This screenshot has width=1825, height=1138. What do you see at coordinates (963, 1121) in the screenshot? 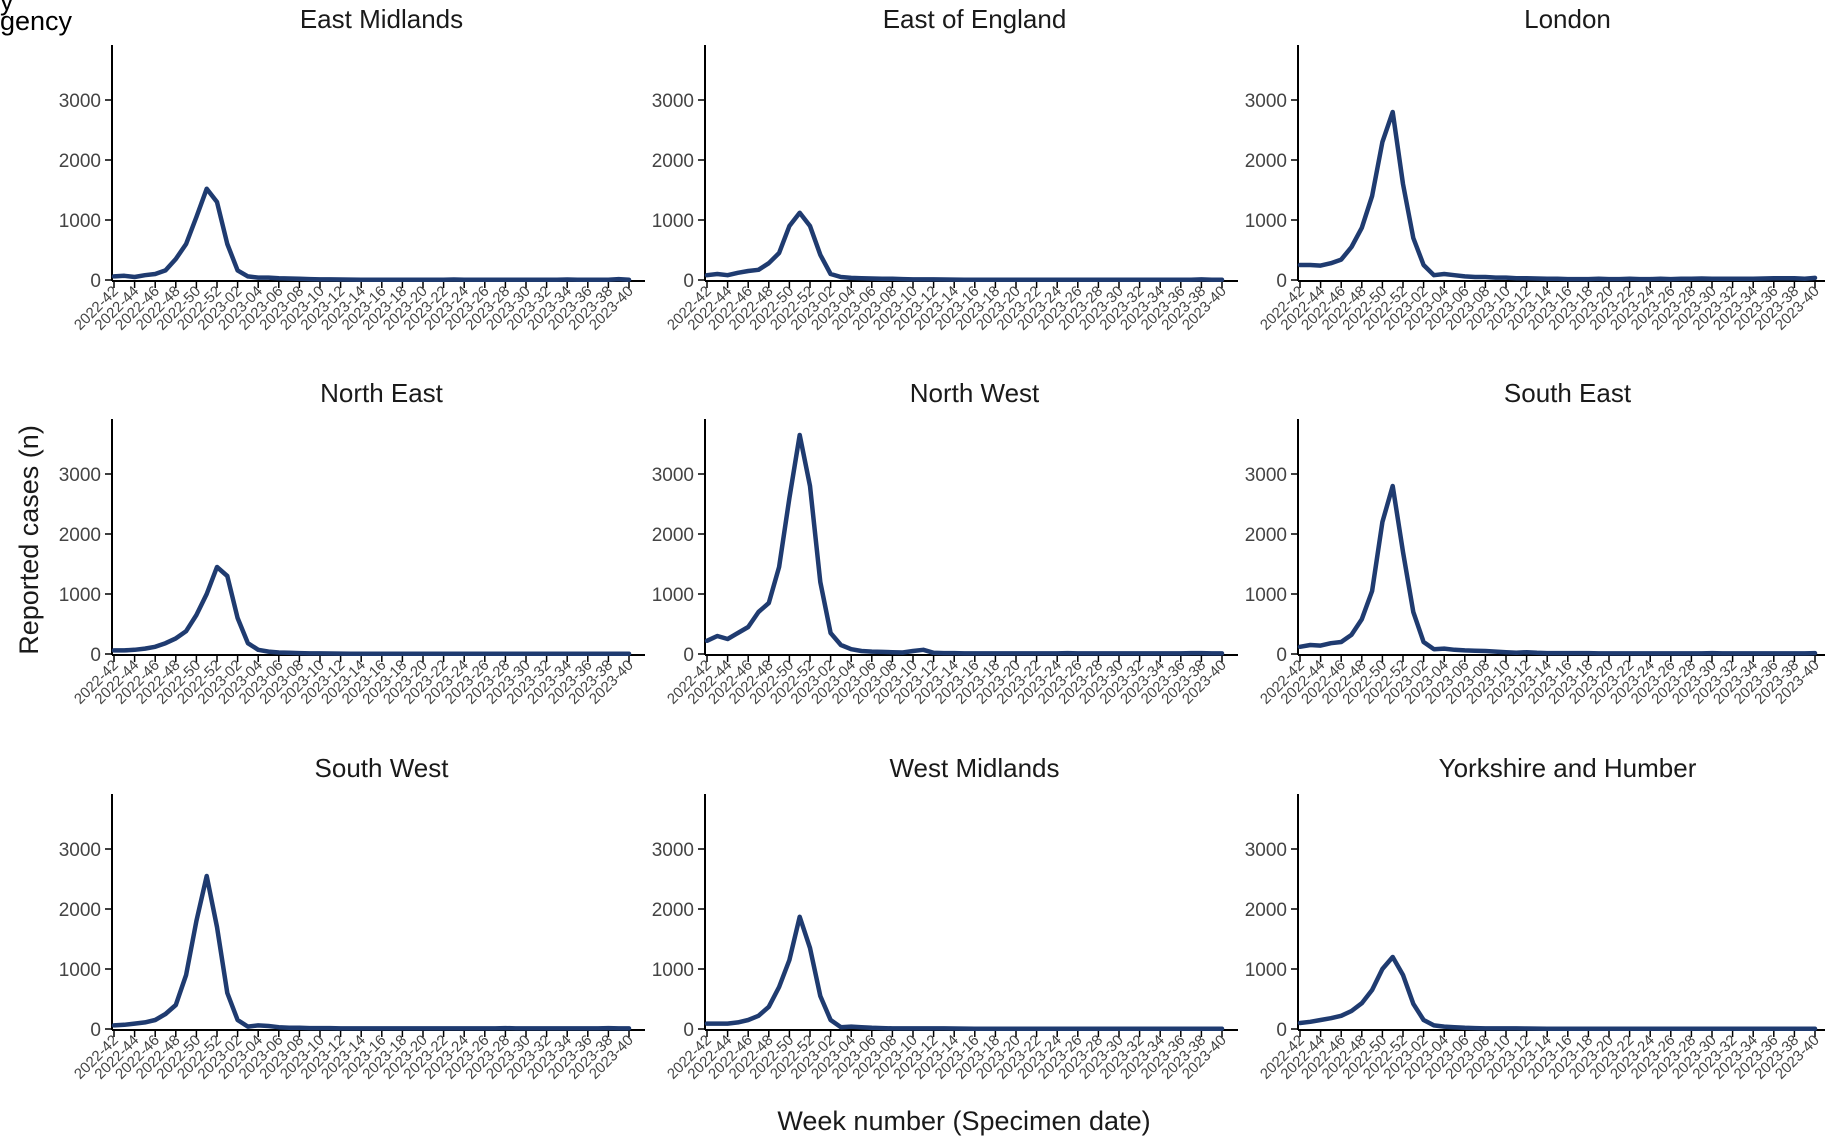
I see `x-axis-title: Week number (Specimen date)` at bounding box center [963, 1121].